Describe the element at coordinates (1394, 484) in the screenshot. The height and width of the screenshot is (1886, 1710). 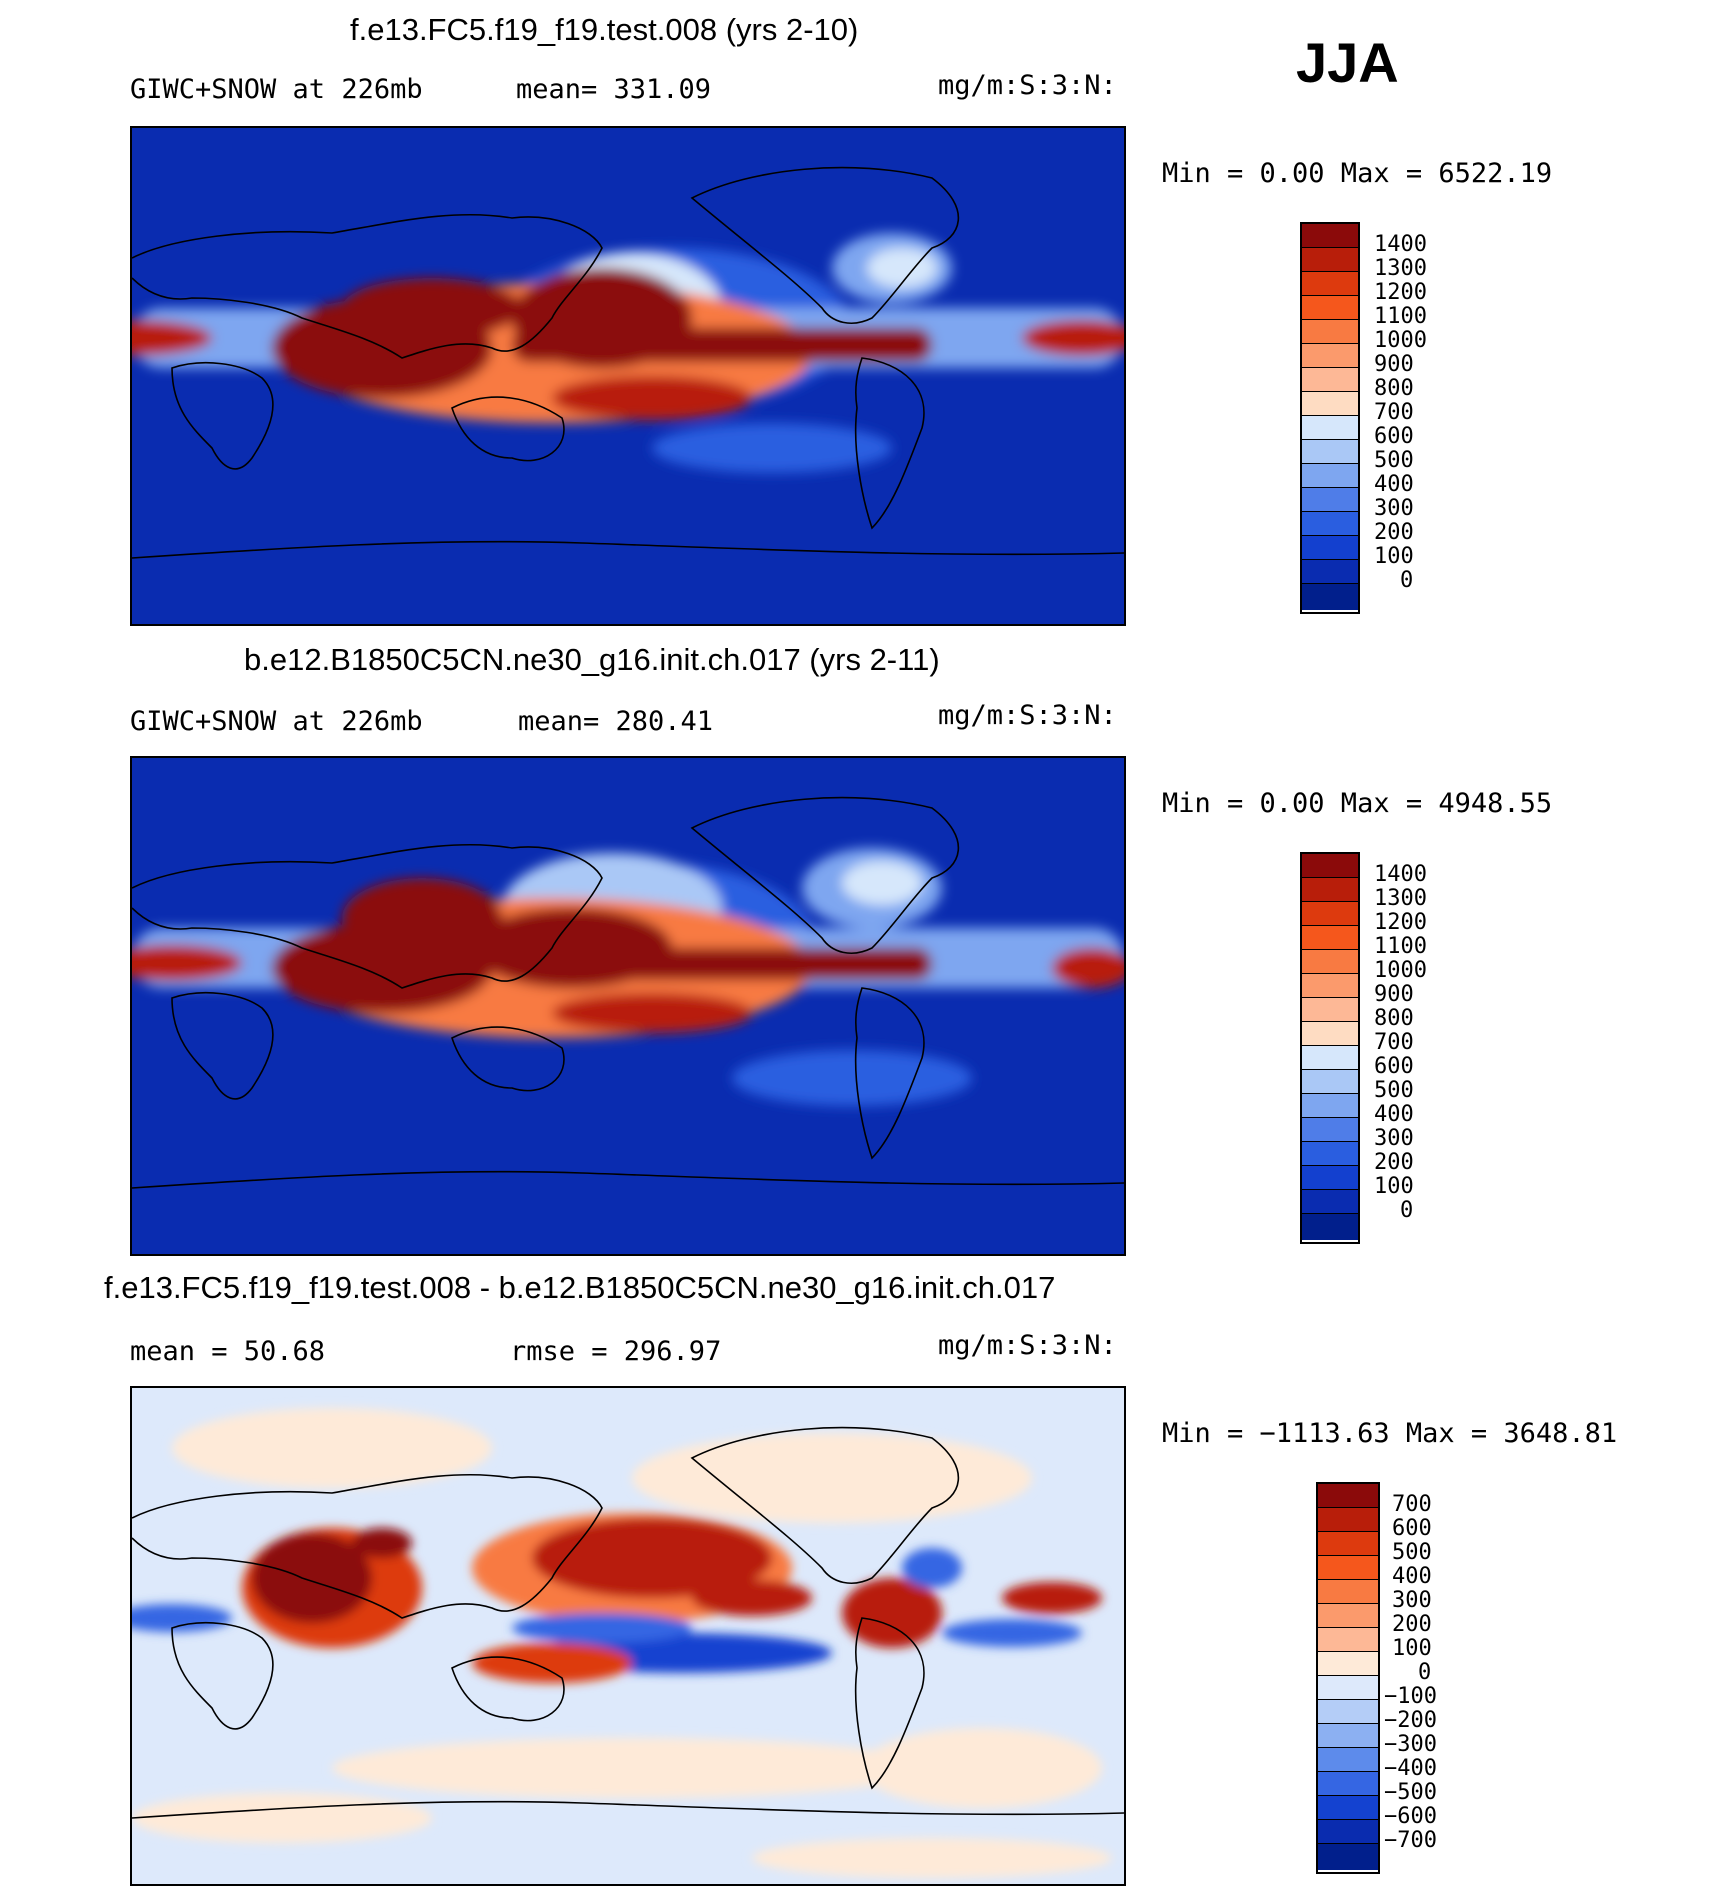
I see `panel1-colorbar-tick-label: 400` at that location.